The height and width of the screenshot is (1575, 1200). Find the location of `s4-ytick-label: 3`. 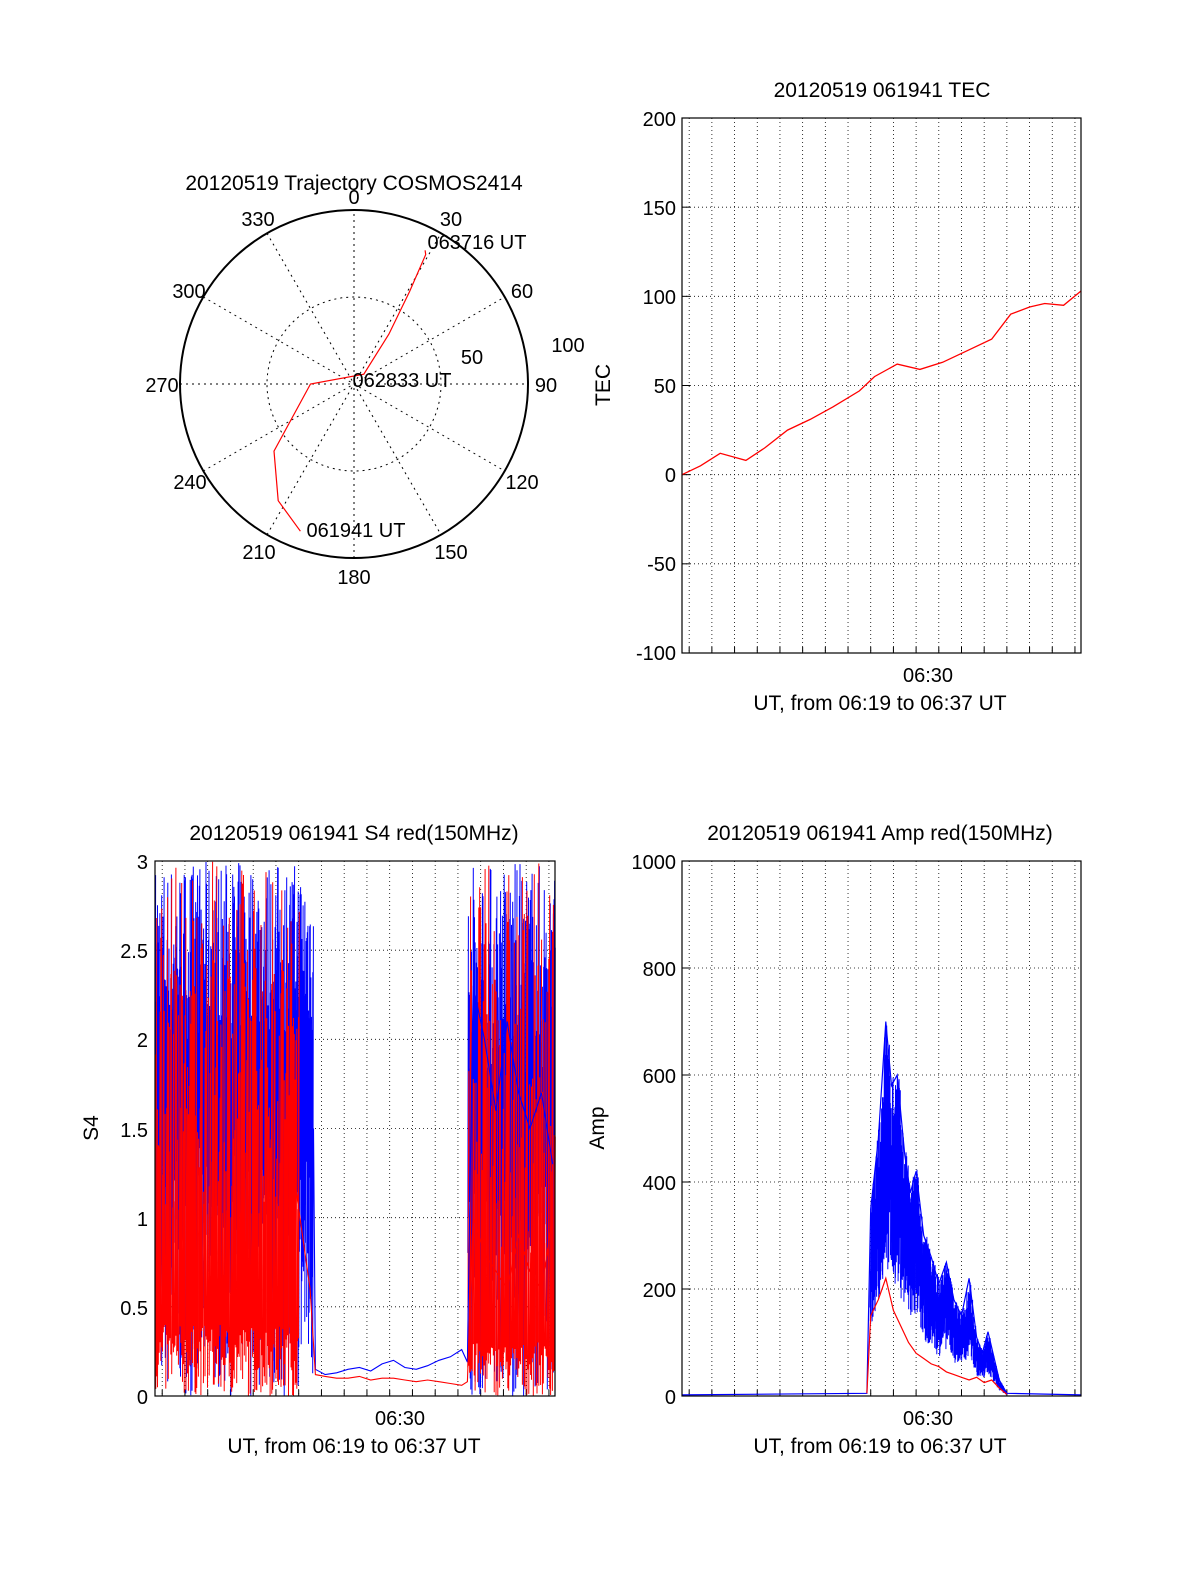

s4-ytick-label: 3 is located at coordinates (142, 863).